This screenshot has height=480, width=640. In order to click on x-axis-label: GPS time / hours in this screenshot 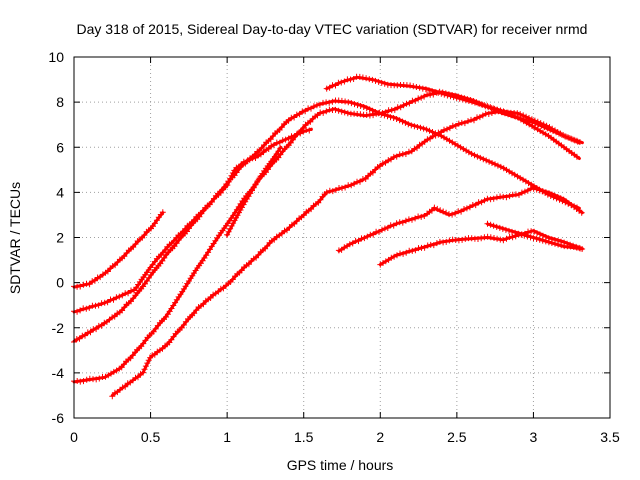, I will do `click(340, 465)`.